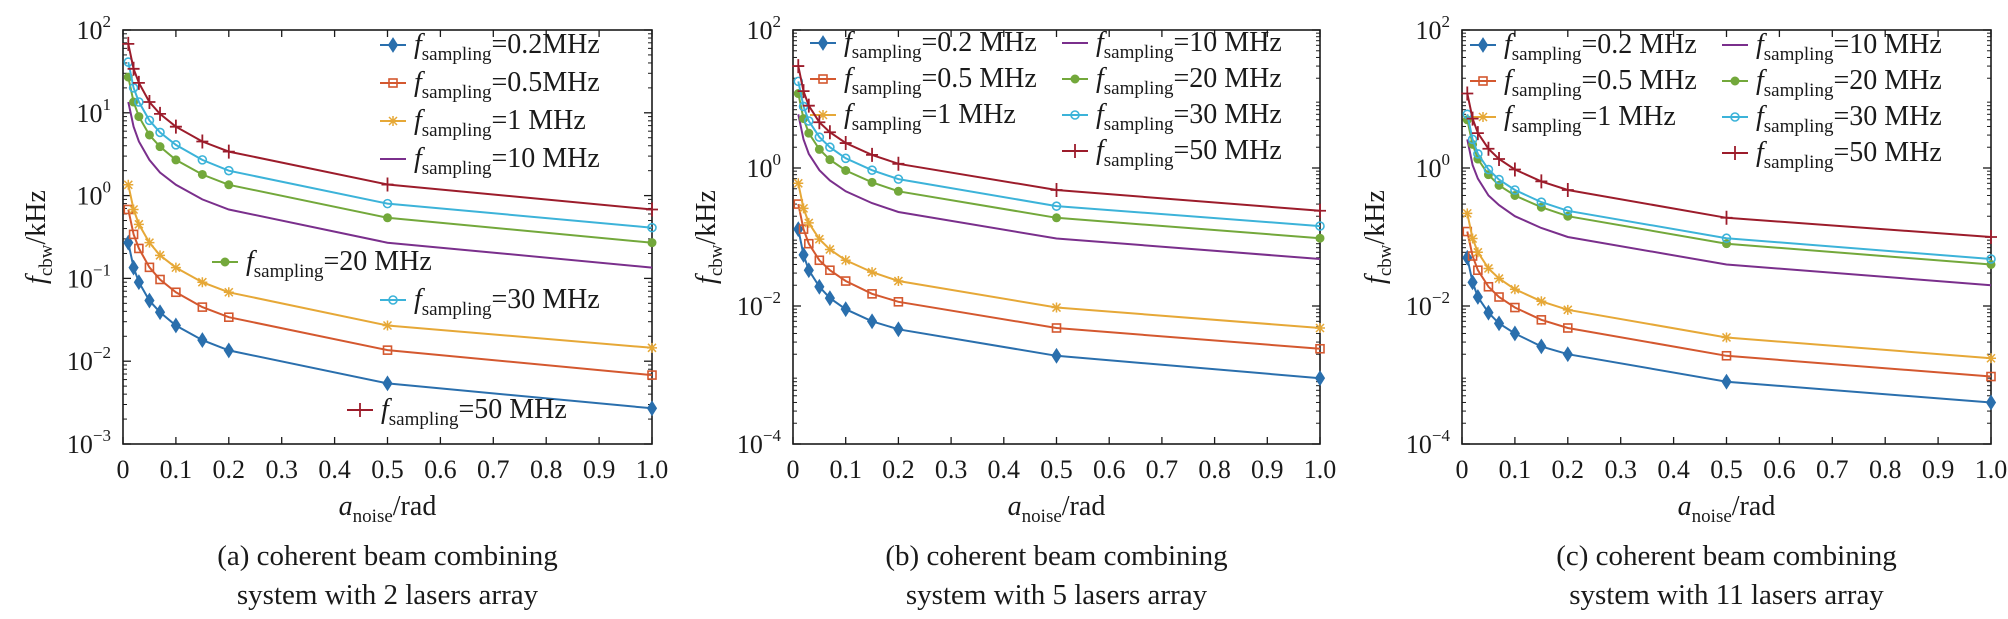  What do you see at coordinates (94, 111) in the screenshot?
I see `y-tick-label: 10¹` at bounding box center [94, 111].